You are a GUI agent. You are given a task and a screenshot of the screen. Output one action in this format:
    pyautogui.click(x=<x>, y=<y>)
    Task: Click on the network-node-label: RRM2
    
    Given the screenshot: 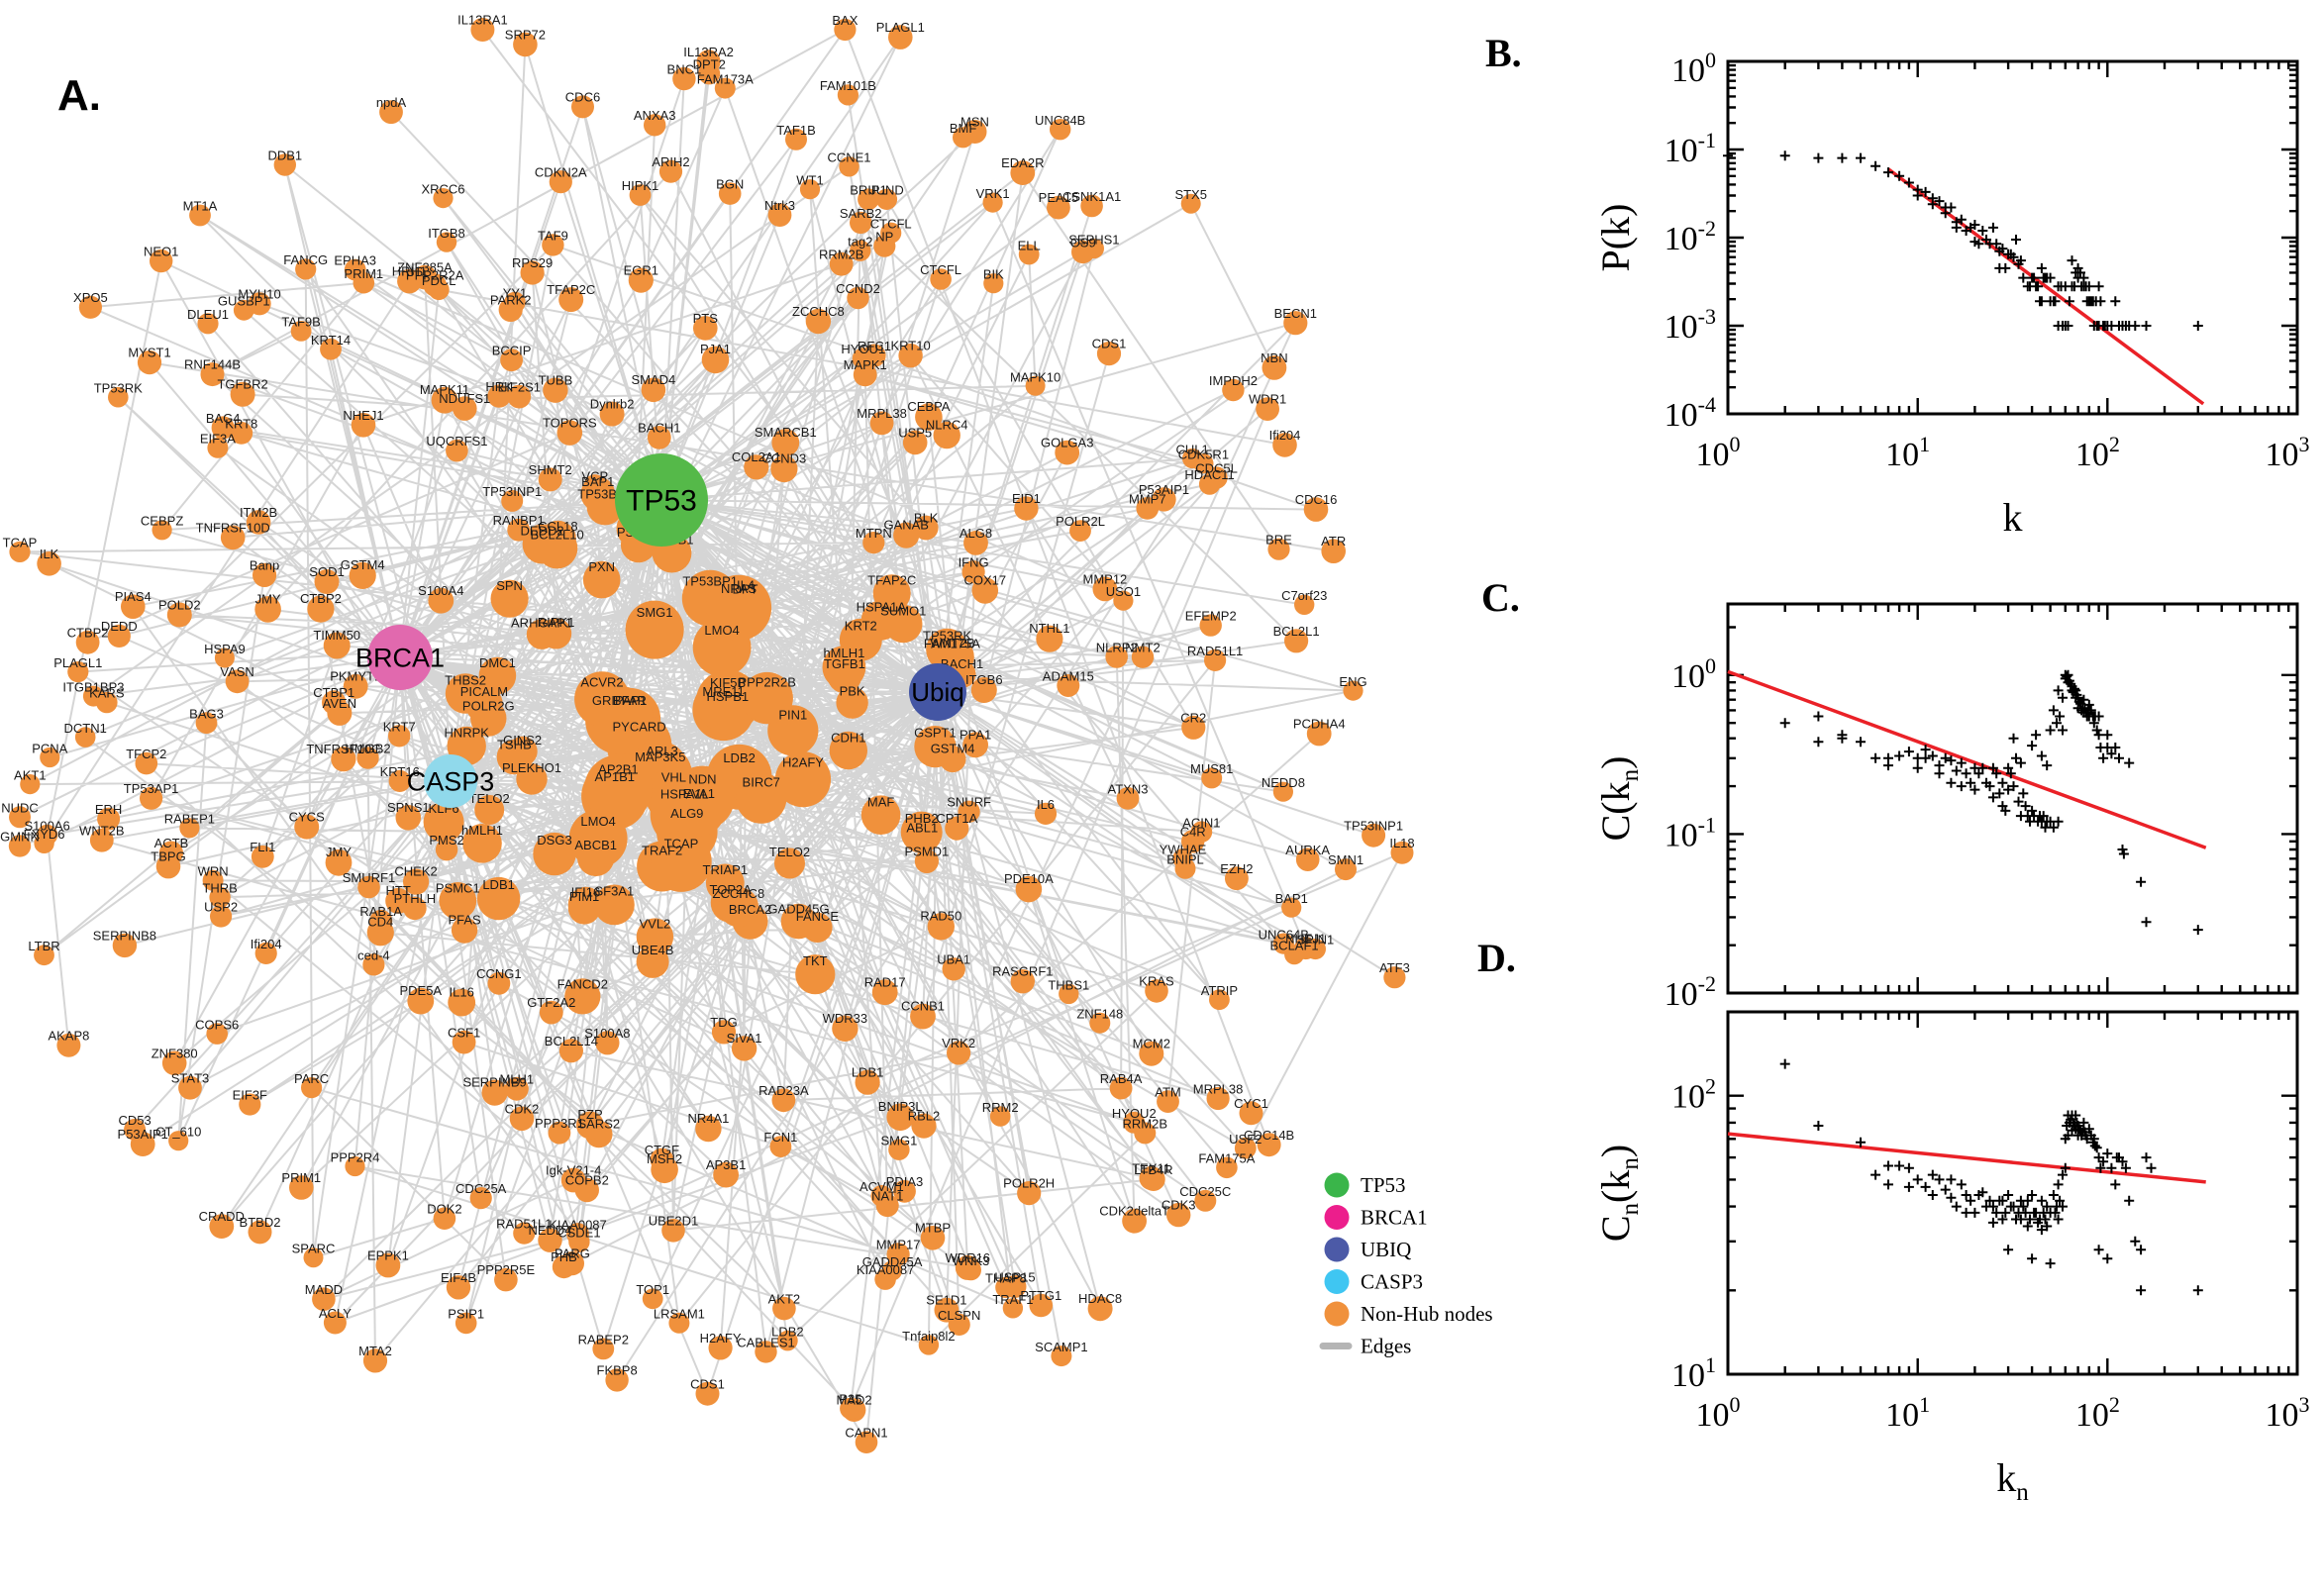 What is the action you would take?
    pyautogui.click(x=1000, y=1108)
    